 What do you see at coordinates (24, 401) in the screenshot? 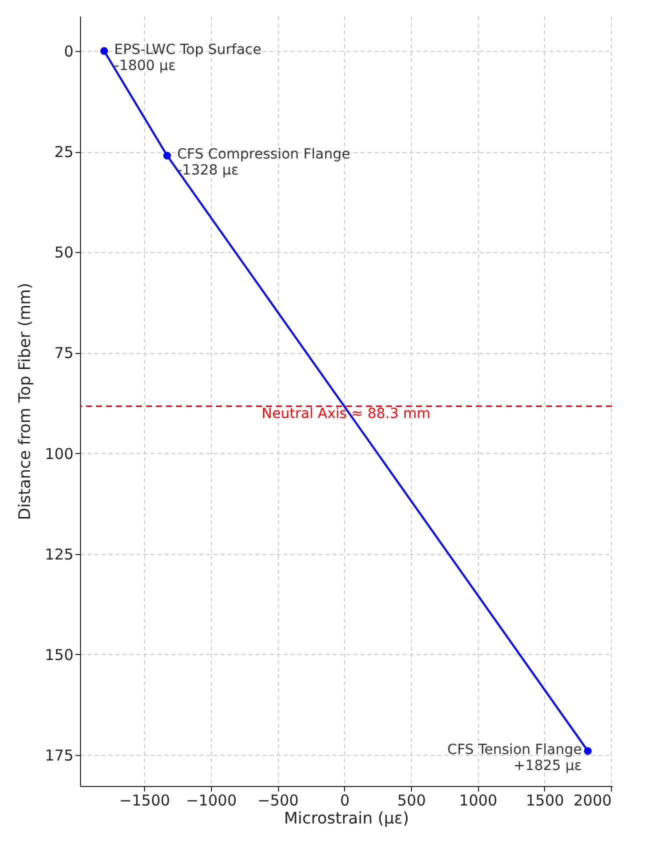
I see `y-axis-title: Distance from Top Fiber (mm)` at bounding box center [24, 401].